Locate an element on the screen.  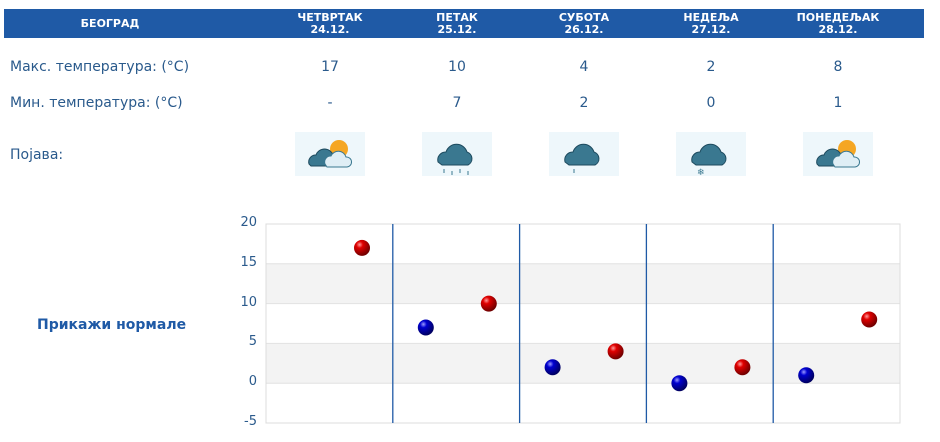
y-tick-label: 20 is located at coordinates (248, 222).